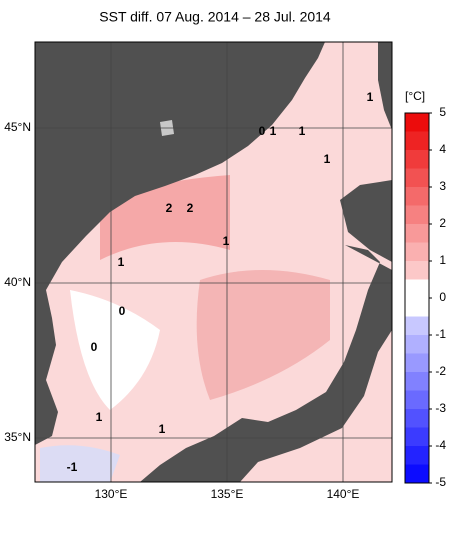 The height and width of the screenshot is (535, 450). What do you see at coordinates (343, 494) in the screenshot?
I see `longitude-label: 140°E` at bounding box center [343, 494].